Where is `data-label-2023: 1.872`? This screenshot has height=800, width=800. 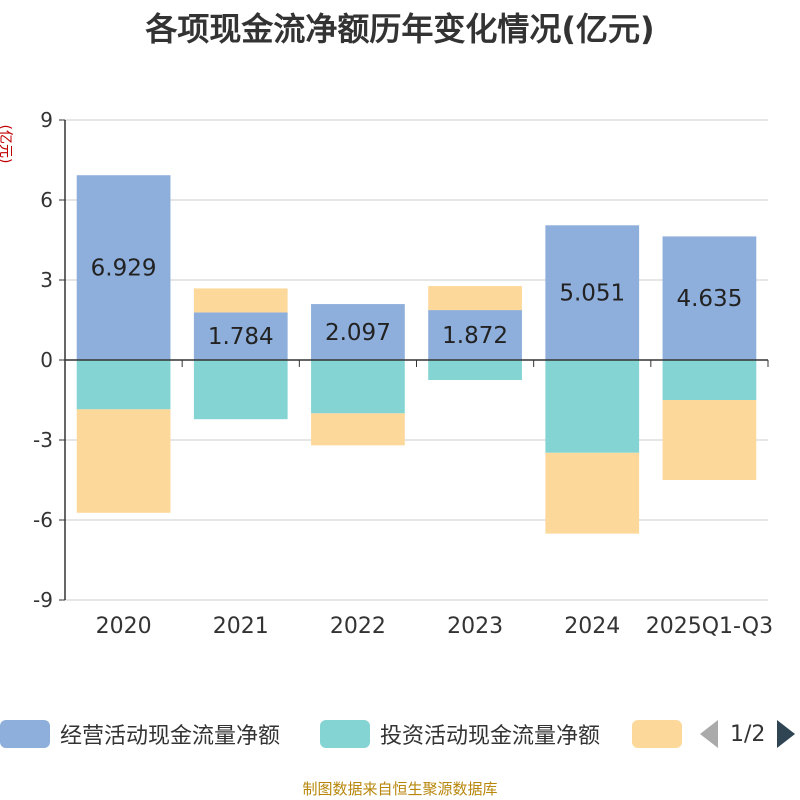 data-label-2023: 1.872 is located at coordinates (475, 336).